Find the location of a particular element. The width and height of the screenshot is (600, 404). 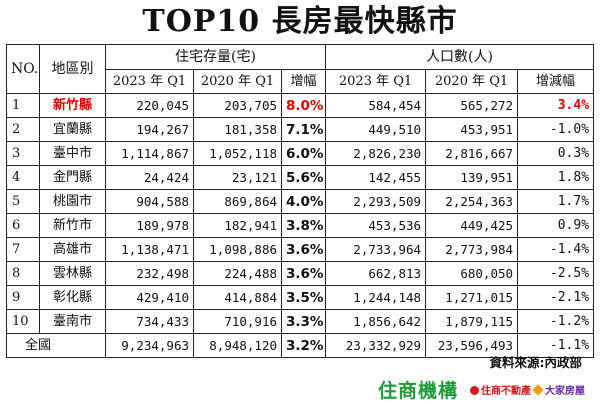

row-no: 6 is located at coordinates (23, 225).